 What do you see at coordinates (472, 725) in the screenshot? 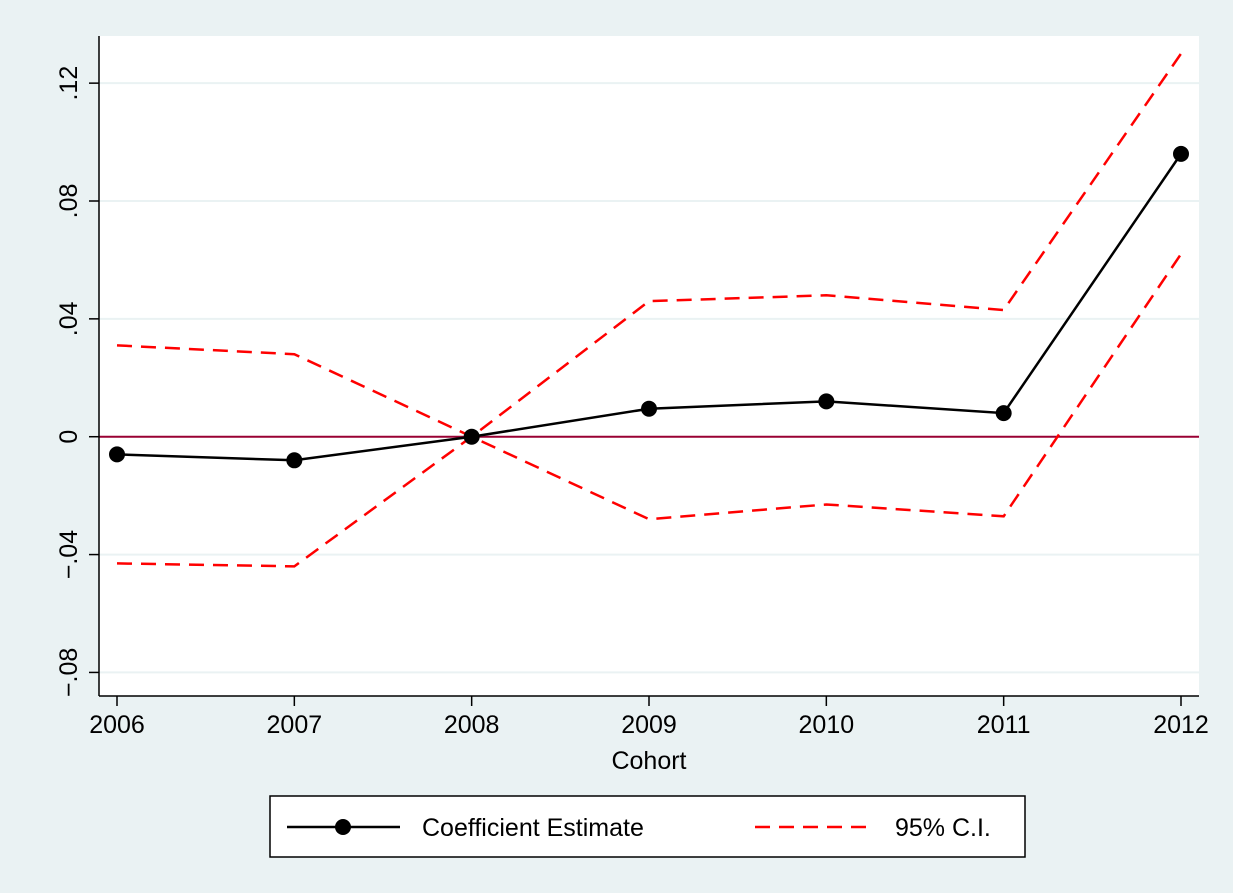
I see `x-tick-label: 2008` at bounding box center [472, 725].